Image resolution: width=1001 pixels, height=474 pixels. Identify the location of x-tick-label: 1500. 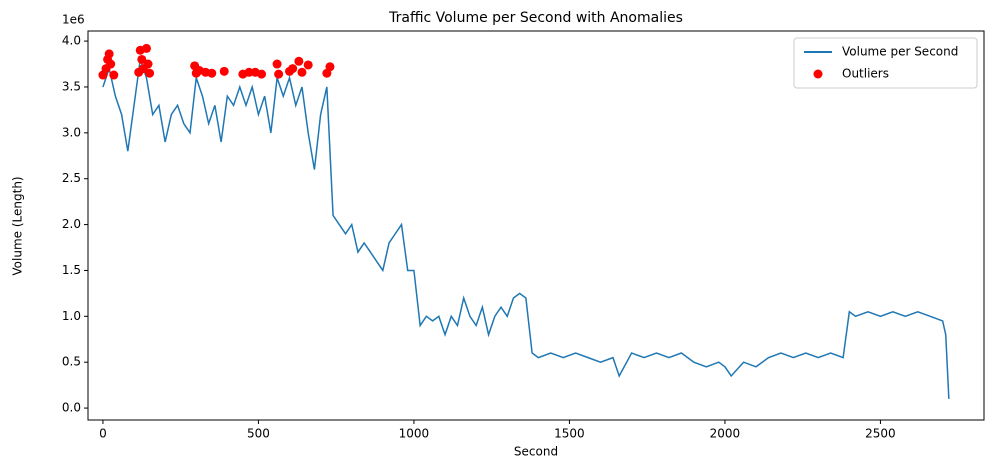
(569, 434).